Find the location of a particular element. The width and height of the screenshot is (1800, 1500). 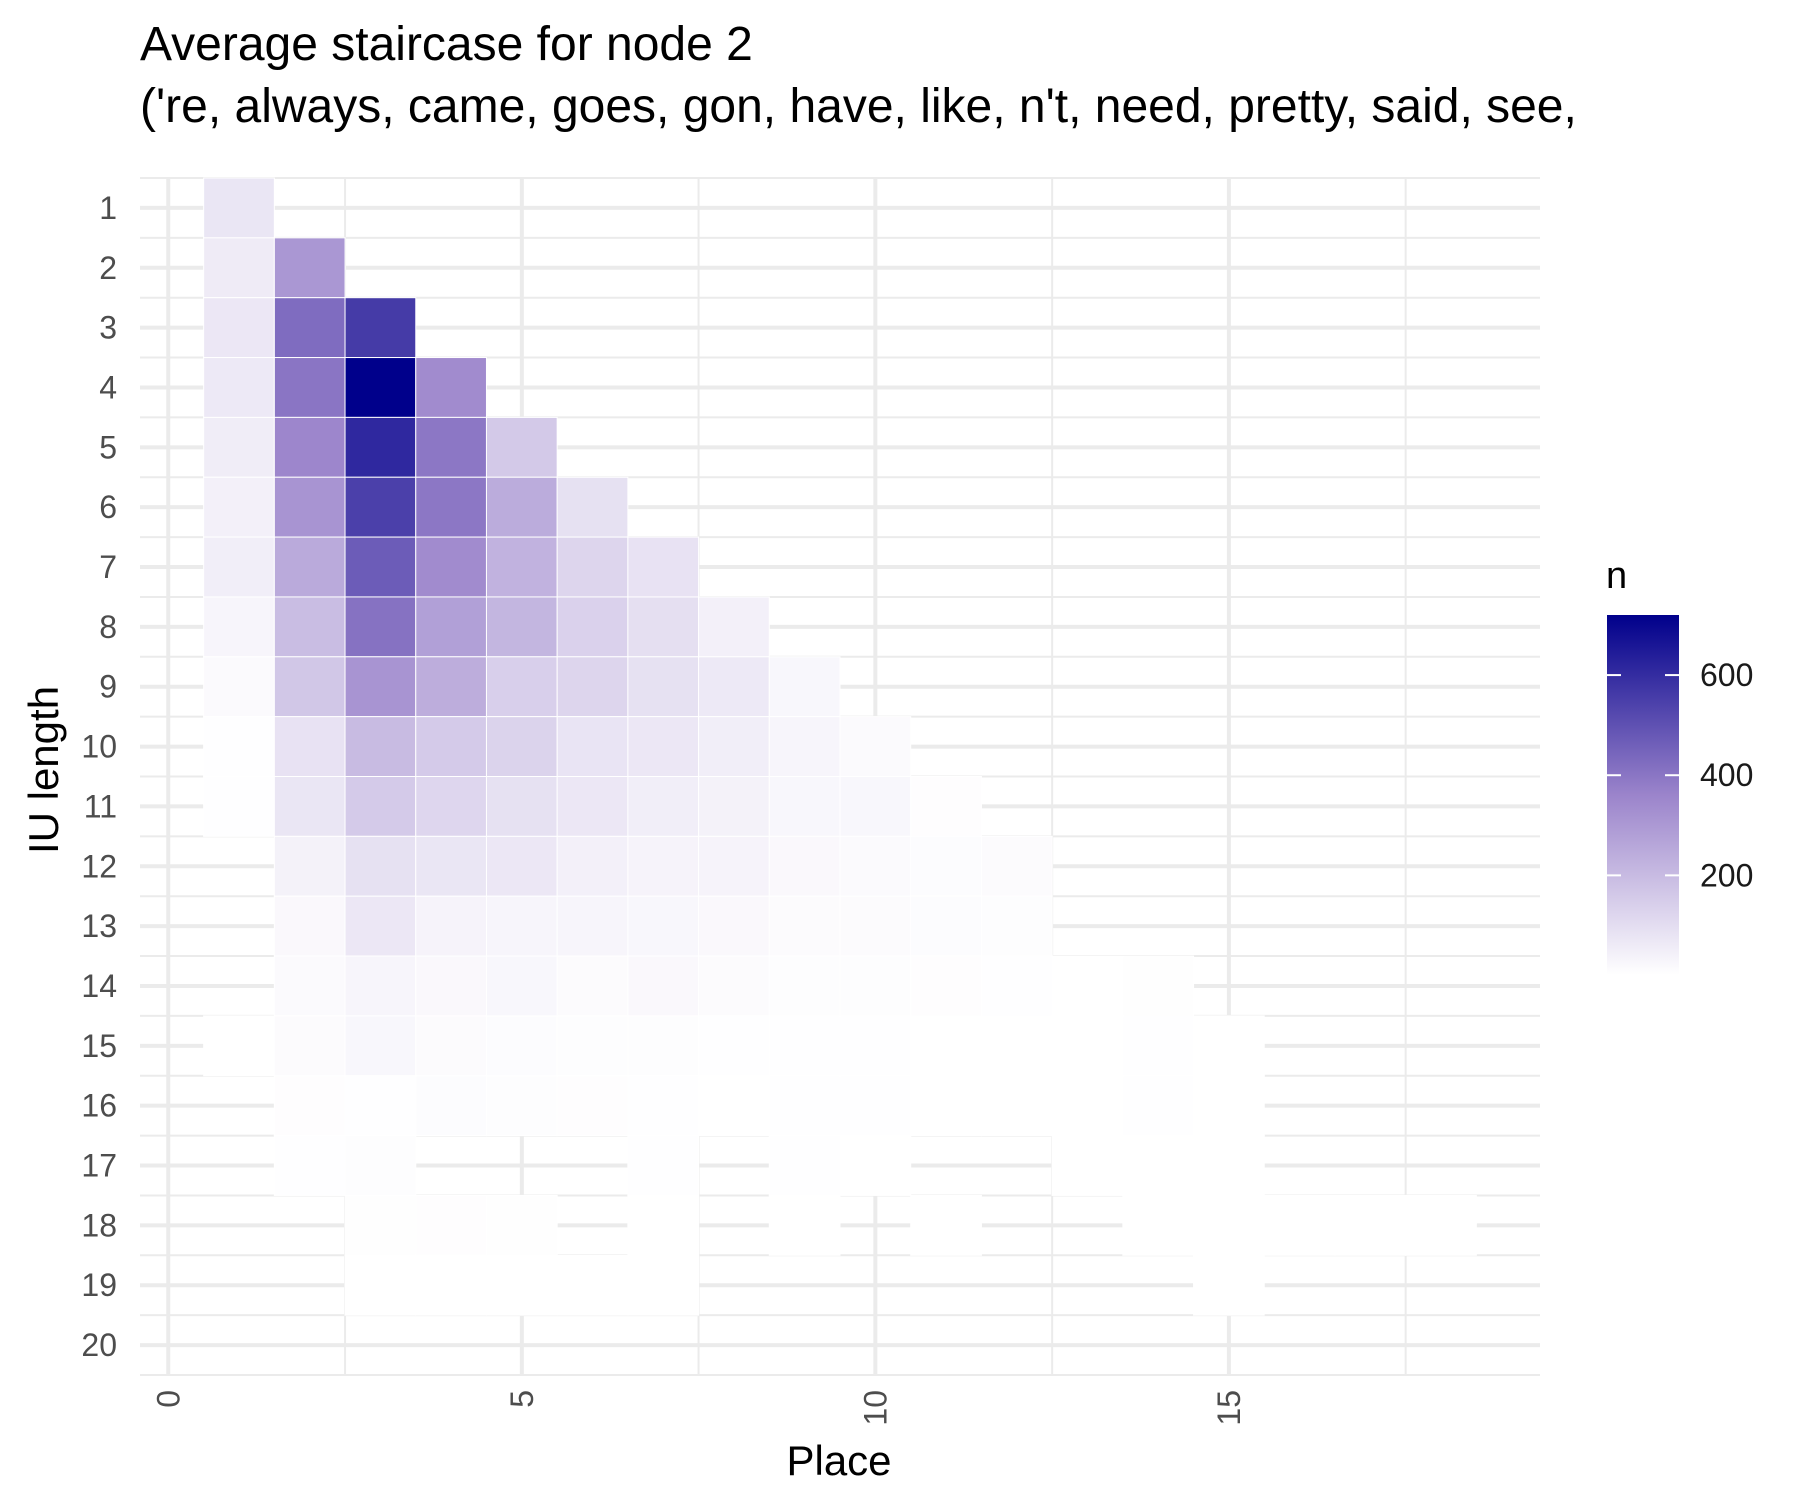

y-tick-label: 9 is located at coordinates (108, 687).